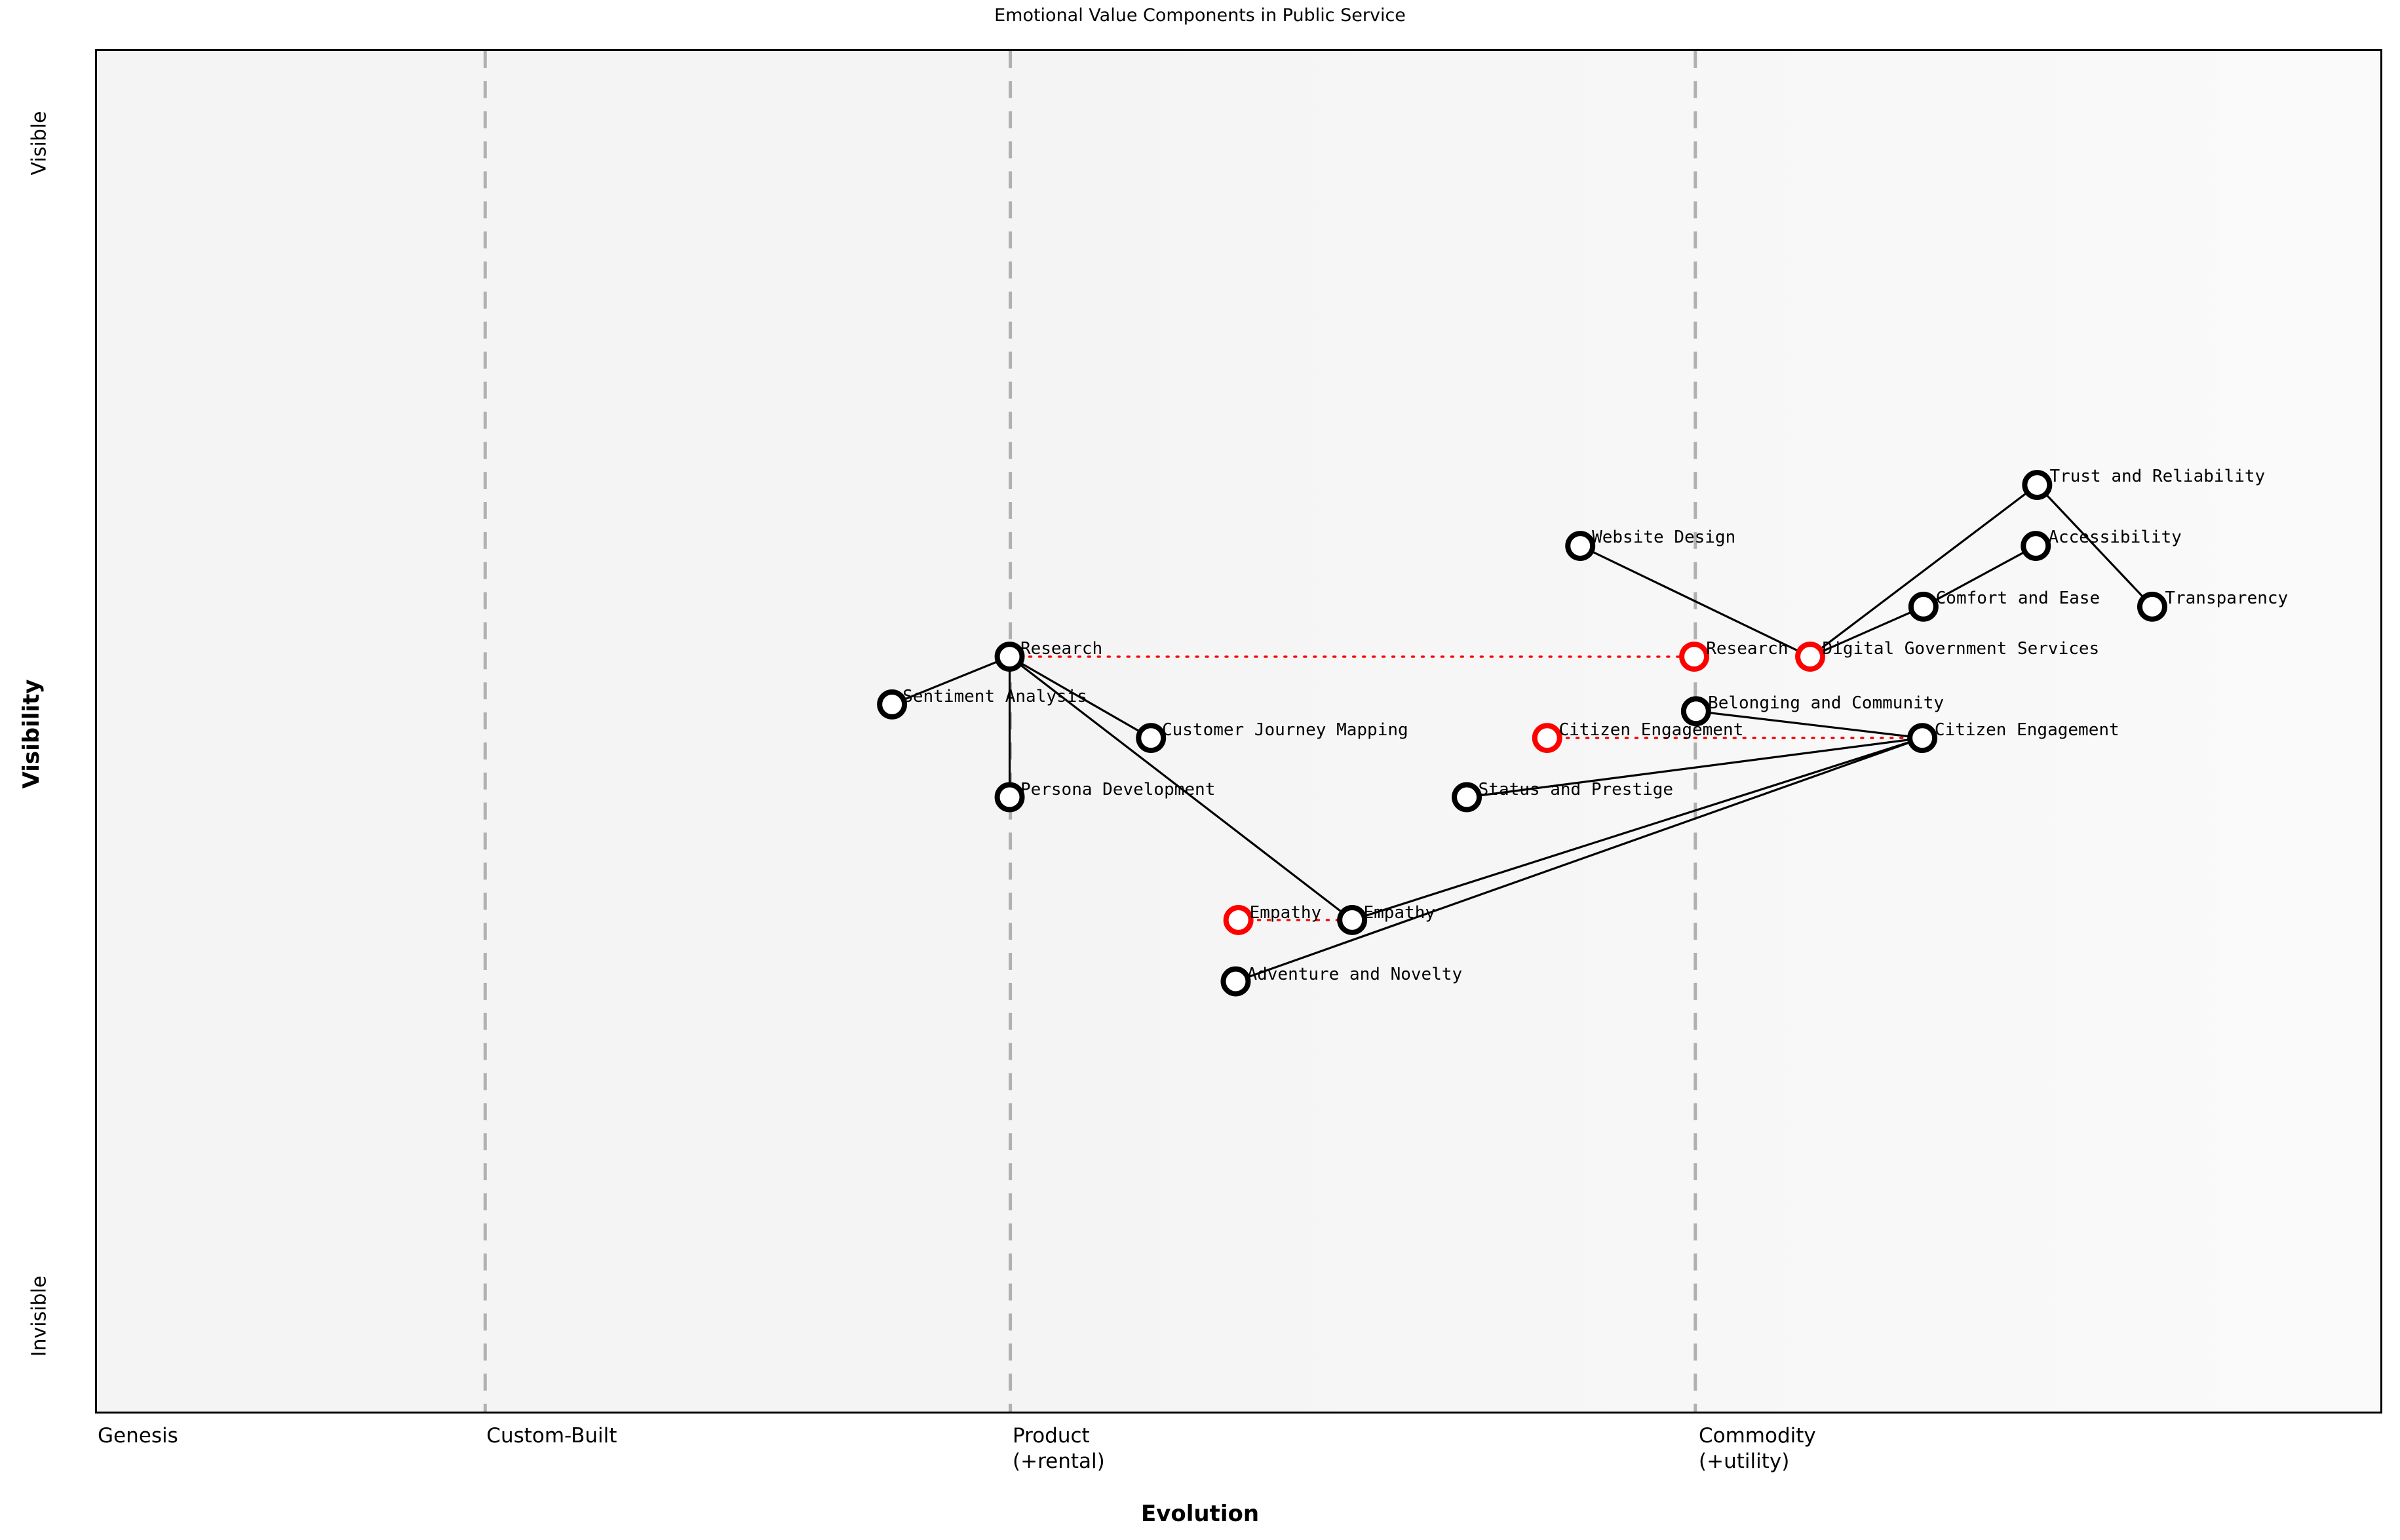 Image resolution: width=2400 pixels, height=1540 pixels. Describe the element at coordinates (1980, 576) in the screenshot. I see `edge-comfort_and_ease-to-accessibility` at that location.